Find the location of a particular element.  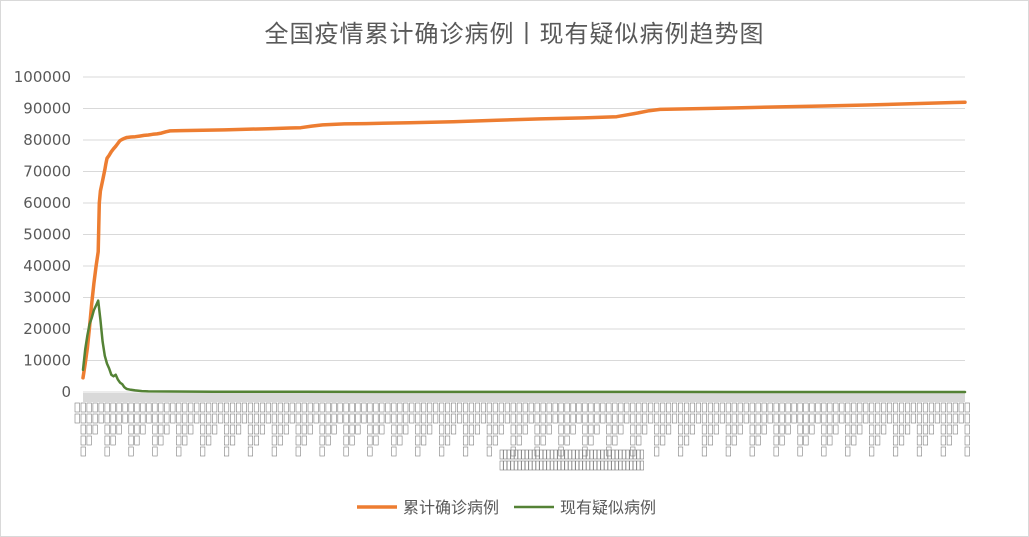

y-tick-label-6: 60000 is located at coordinates (47, 203).